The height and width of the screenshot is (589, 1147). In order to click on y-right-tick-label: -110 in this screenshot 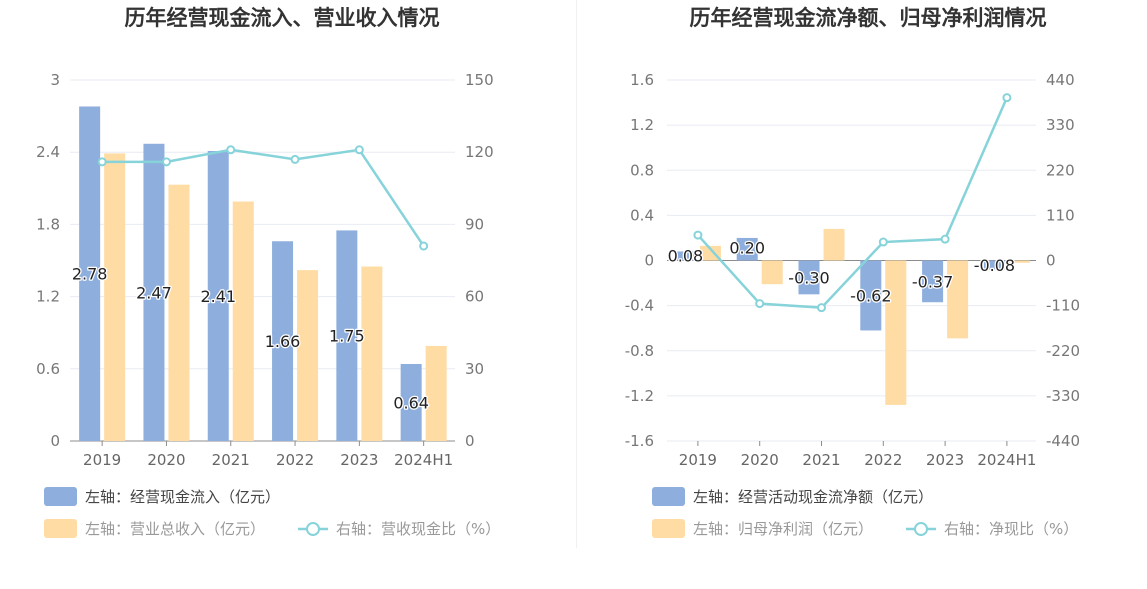, I will do `click(1063, 306)`.